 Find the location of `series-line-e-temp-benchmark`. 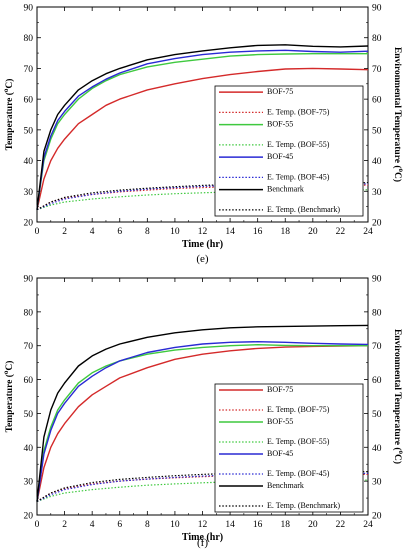

series-line-e-temp-benchmark is located at coordinates (202, 487).